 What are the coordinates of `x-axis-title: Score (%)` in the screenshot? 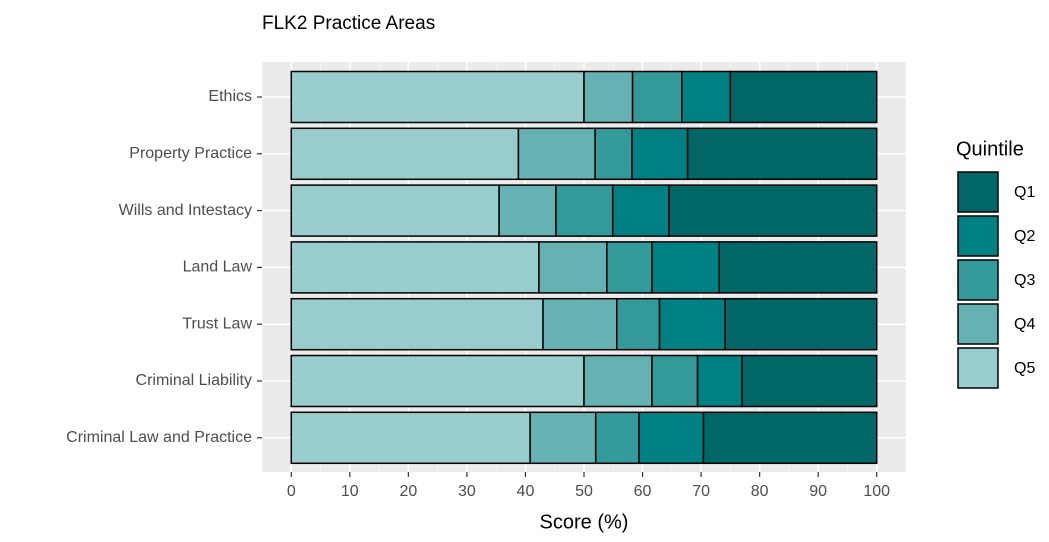 It's located at (584, 522).